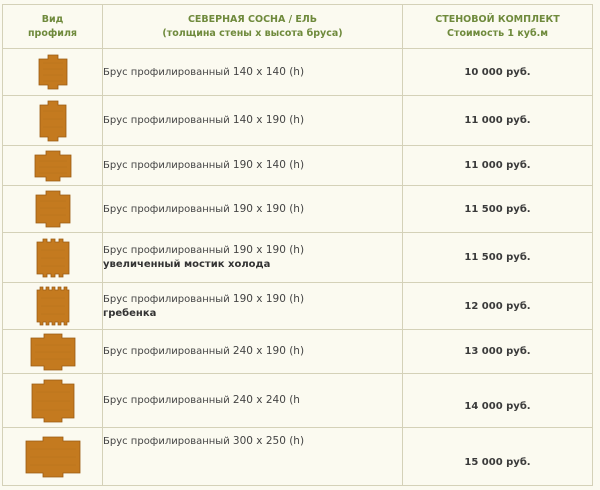 The image size is (600, 490). I want to click on price-cell: 15 000 руб., so click(497, 456).